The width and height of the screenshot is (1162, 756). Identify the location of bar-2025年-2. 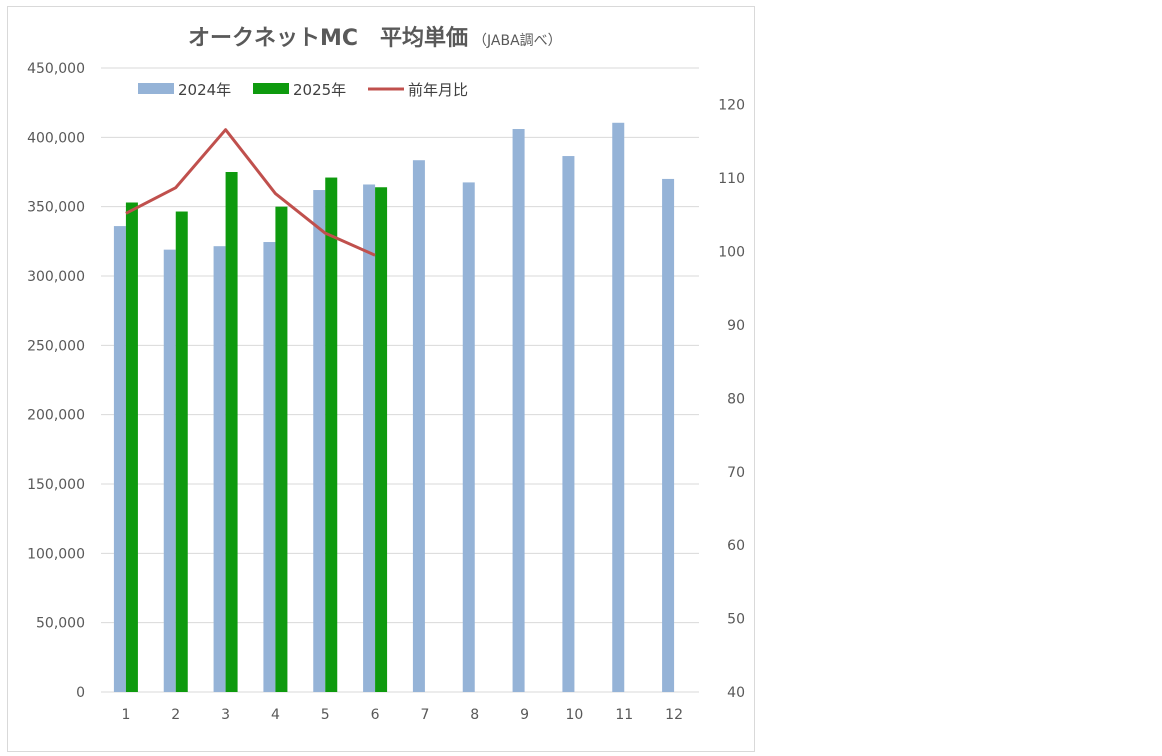
(181, 451).